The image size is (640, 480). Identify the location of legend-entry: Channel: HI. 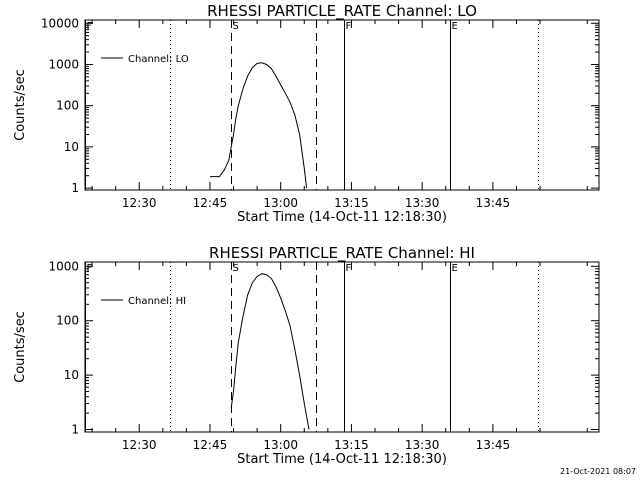
(157, 301).